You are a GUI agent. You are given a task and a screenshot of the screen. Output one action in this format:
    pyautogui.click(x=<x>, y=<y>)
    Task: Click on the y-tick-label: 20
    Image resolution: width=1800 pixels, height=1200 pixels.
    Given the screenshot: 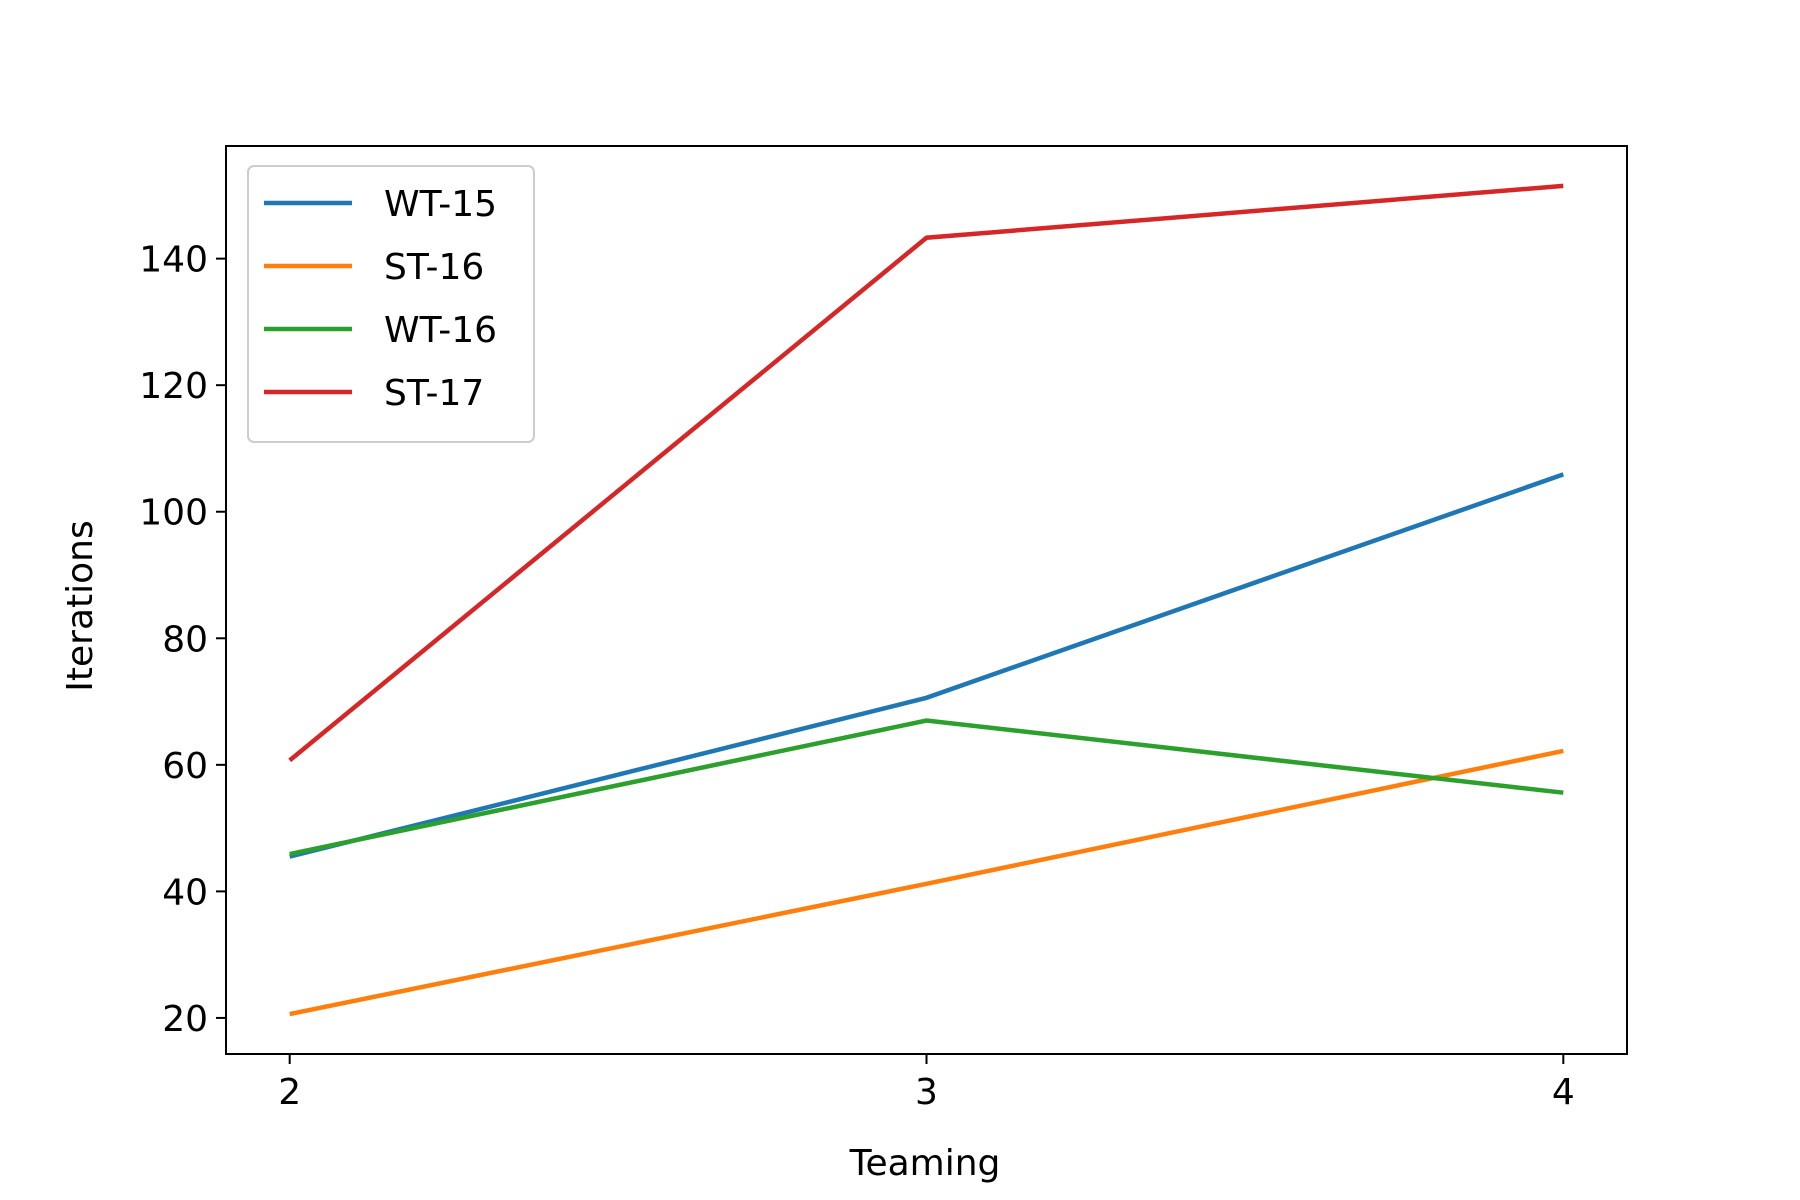 What is the action you would take?
    pyautogui.click(x=185, y=1019)
    